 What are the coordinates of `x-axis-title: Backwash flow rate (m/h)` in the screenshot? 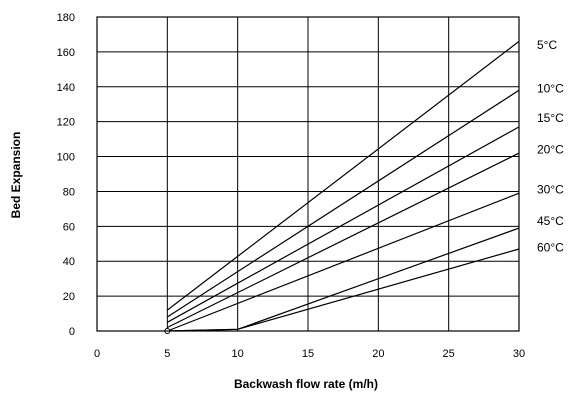 It's located at (306, 384).